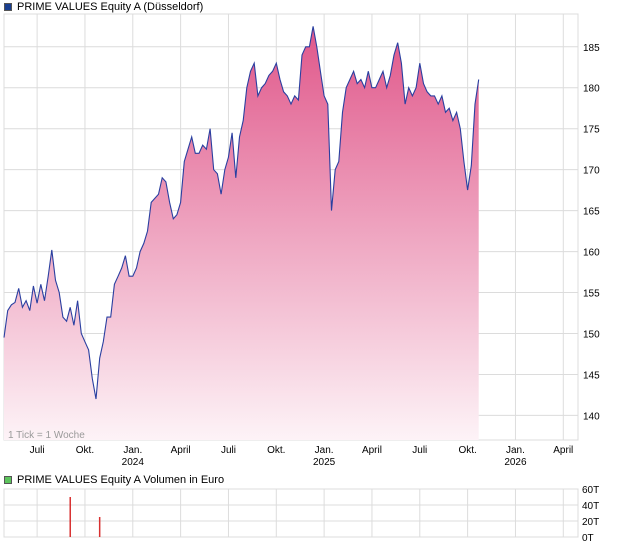 This screenshot has height=546, width=620. What do you see at coordinates (372, 450) in the screenshot?
I see `x-tick-7: April` at bounding box center [372, 450].